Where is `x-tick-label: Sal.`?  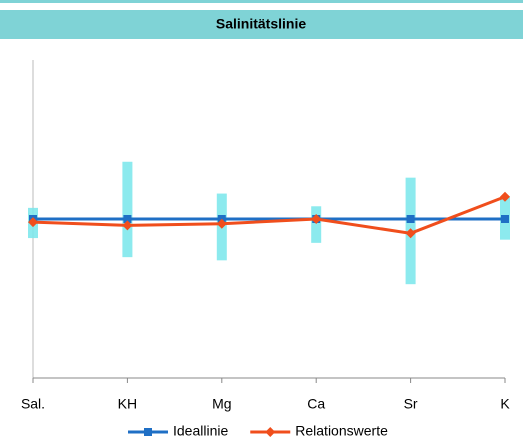
x-tick-label: Sal. is located at coordinates (33, 404).